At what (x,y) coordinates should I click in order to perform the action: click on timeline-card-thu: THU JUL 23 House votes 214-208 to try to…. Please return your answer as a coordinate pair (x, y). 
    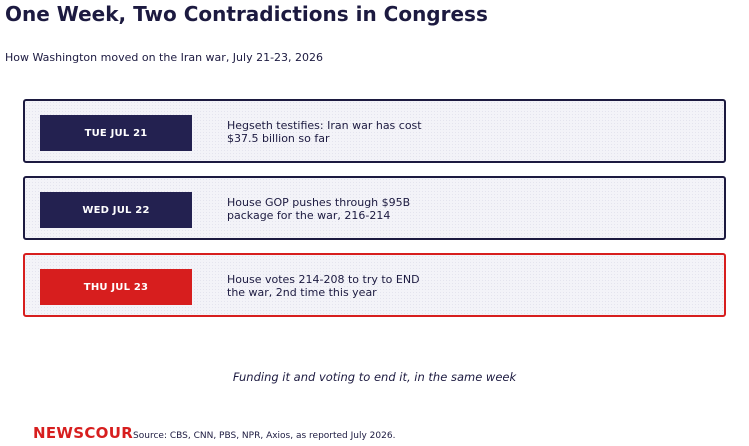
    Looking at the image, I should click on (374, 285).